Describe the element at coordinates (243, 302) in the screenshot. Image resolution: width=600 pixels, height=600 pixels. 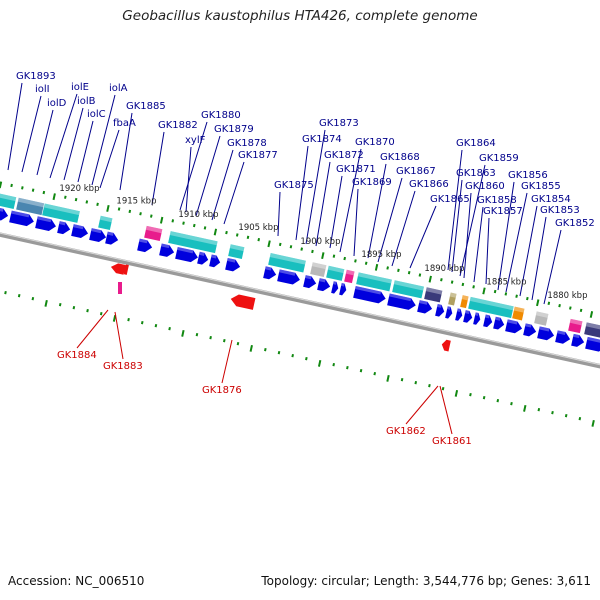
I see `reverse-gene-GK1876` at that location.